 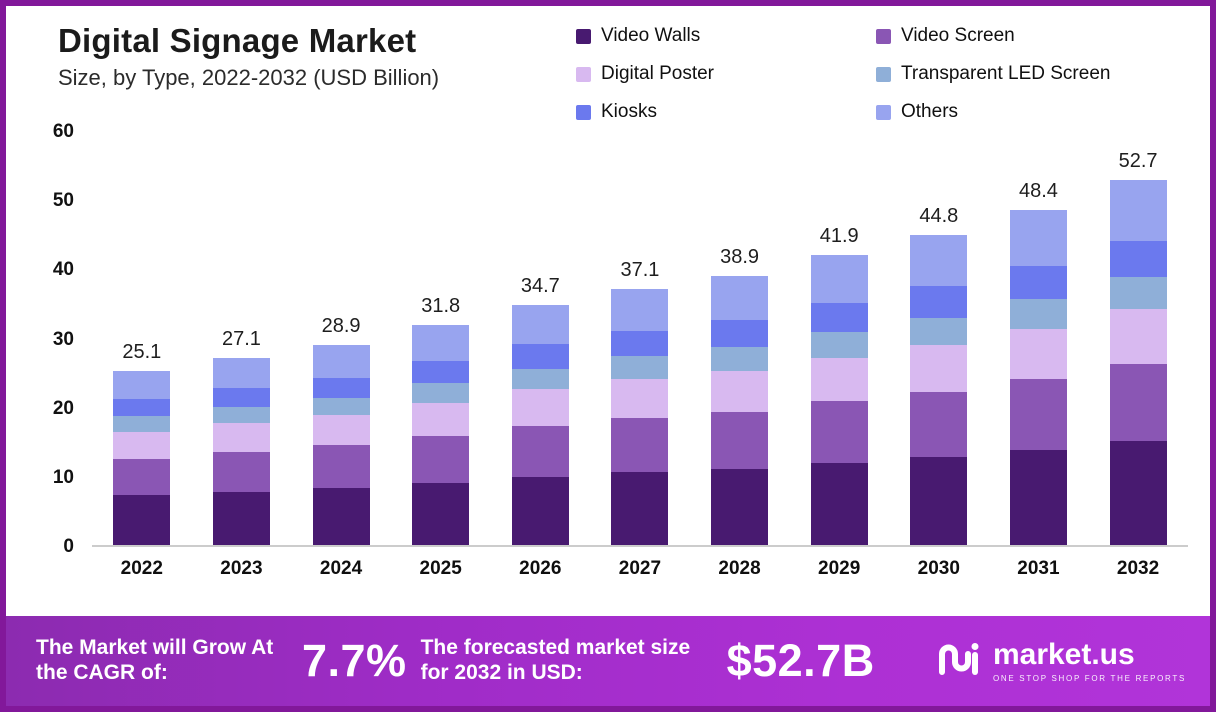 What do you see at coordinates (726, 36) in the screenshot?
I see `legend-item: Video Walls` at bounding box center [726, 36].